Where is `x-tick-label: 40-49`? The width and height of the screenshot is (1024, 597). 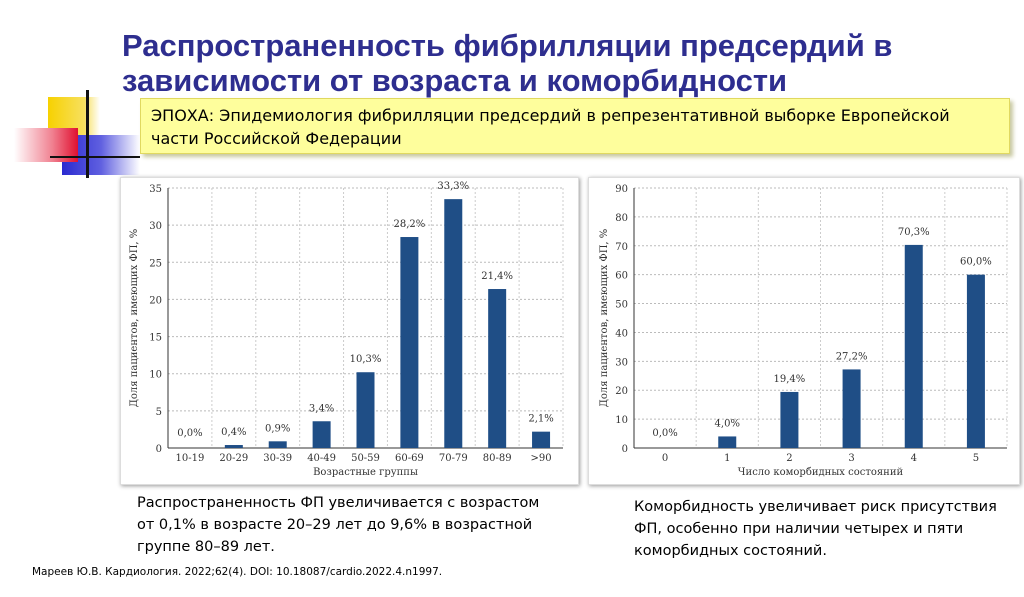
x-tick-label: 40-49 is located at coordinates (321, 458).